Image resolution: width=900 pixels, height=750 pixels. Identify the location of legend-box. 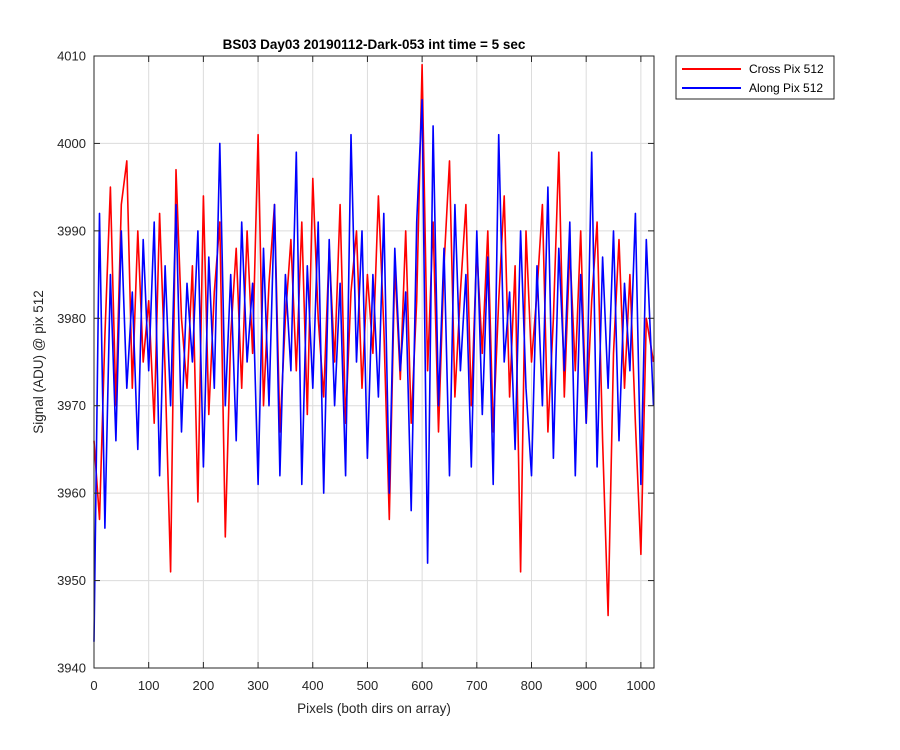
(755, 77).